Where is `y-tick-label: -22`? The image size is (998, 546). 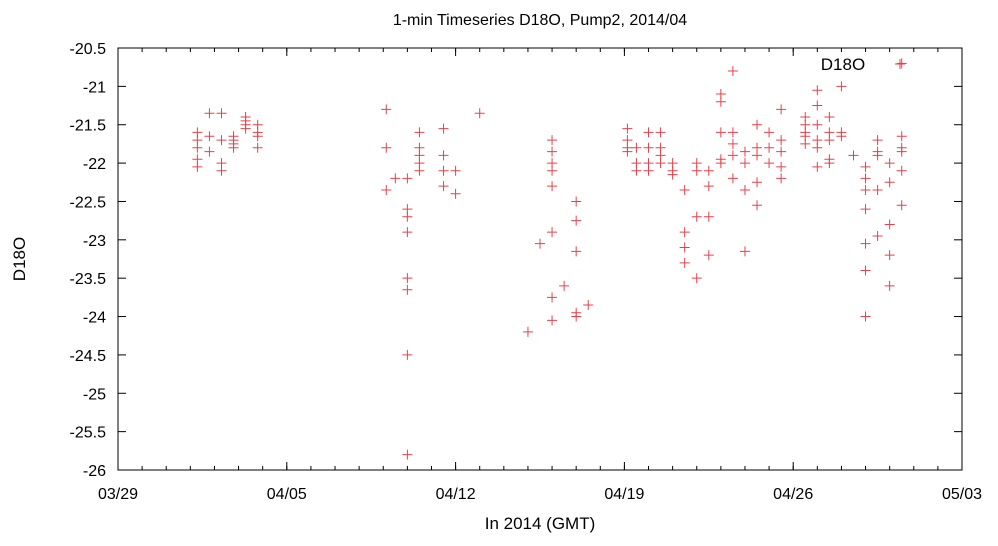 y-tick-label: -22 is located at coordinates (94, 164).